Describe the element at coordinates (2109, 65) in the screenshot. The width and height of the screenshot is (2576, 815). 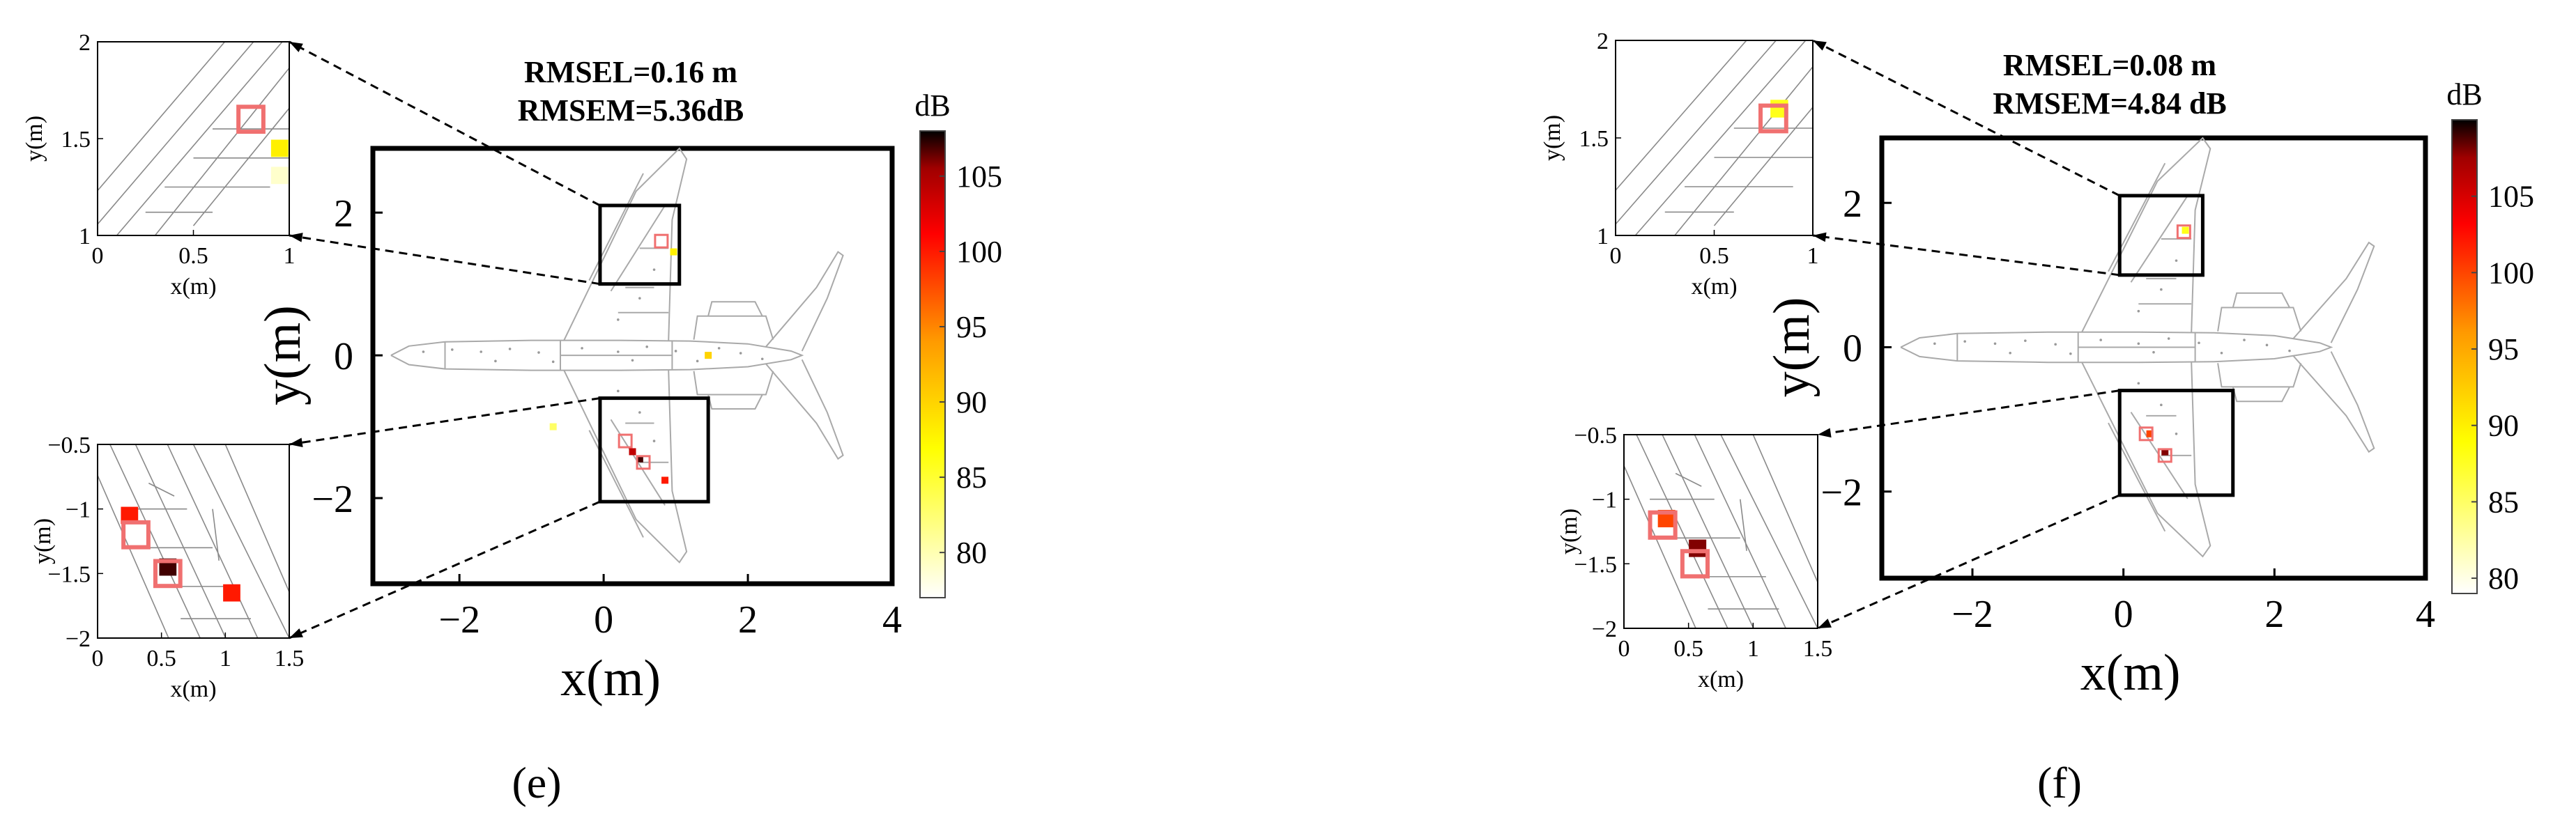
I see `title-line-1: RMSEL=0.08 m` at that location.